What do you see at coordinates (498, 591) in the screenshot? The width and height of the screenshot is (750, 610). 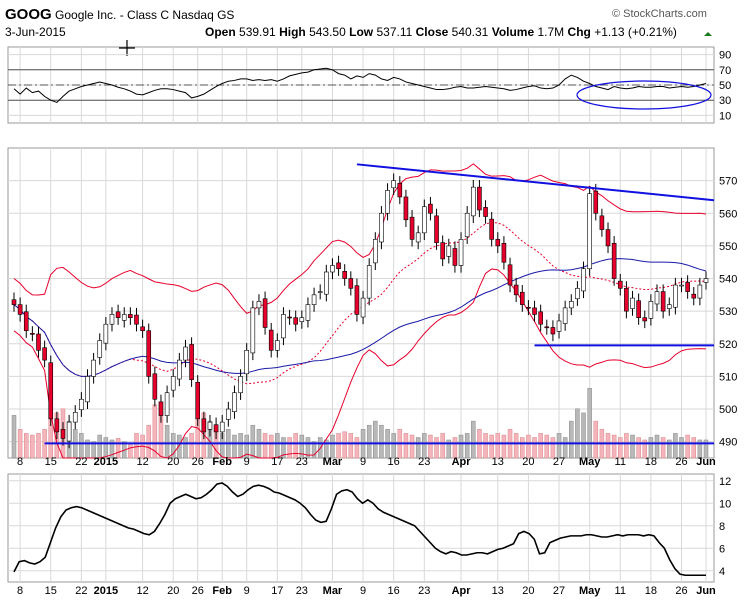 I see `x-tick-label: 13` at bounding box center [498, 591].